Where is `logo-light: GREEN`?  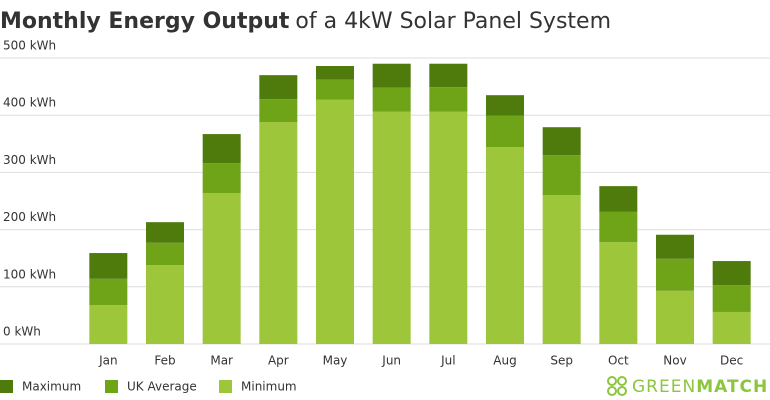 logo-light: GREEN is located at coordinates (664, 387).